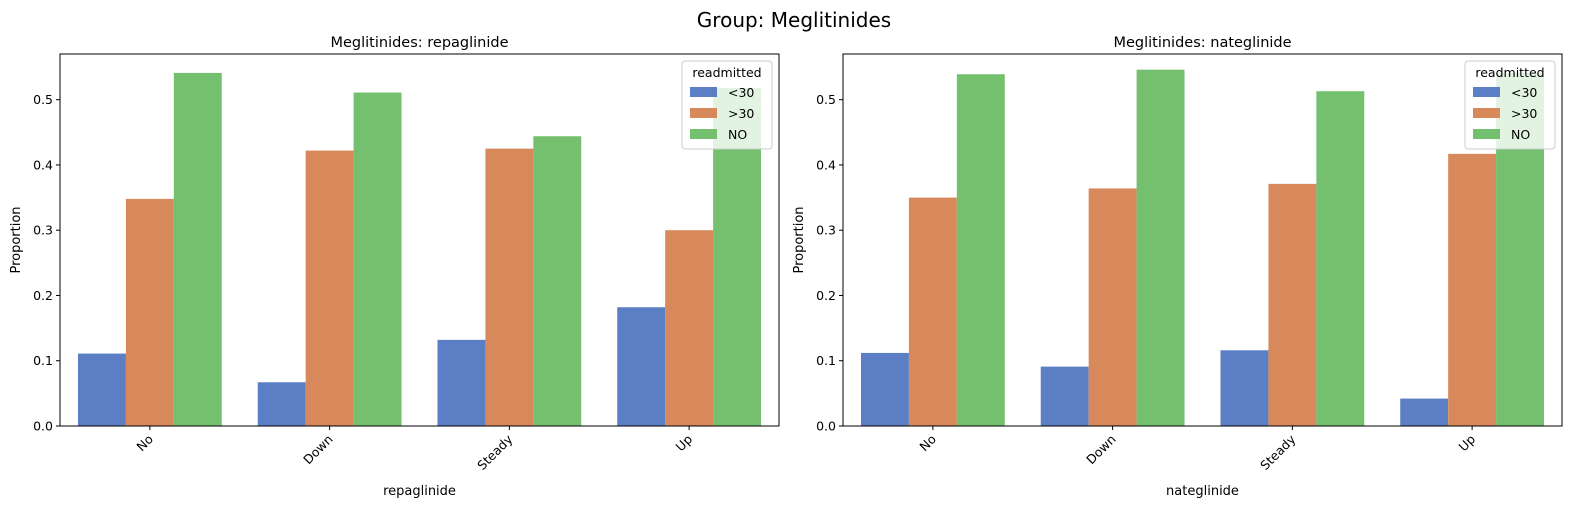 The width and height of the screenshot is (1589, 515). I want to click on chart-title: Meglitinides: nateglinide, so click(1202, 43).